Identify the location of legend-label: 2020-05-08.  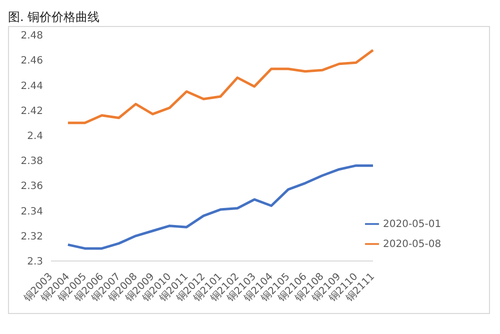
(412, 244).